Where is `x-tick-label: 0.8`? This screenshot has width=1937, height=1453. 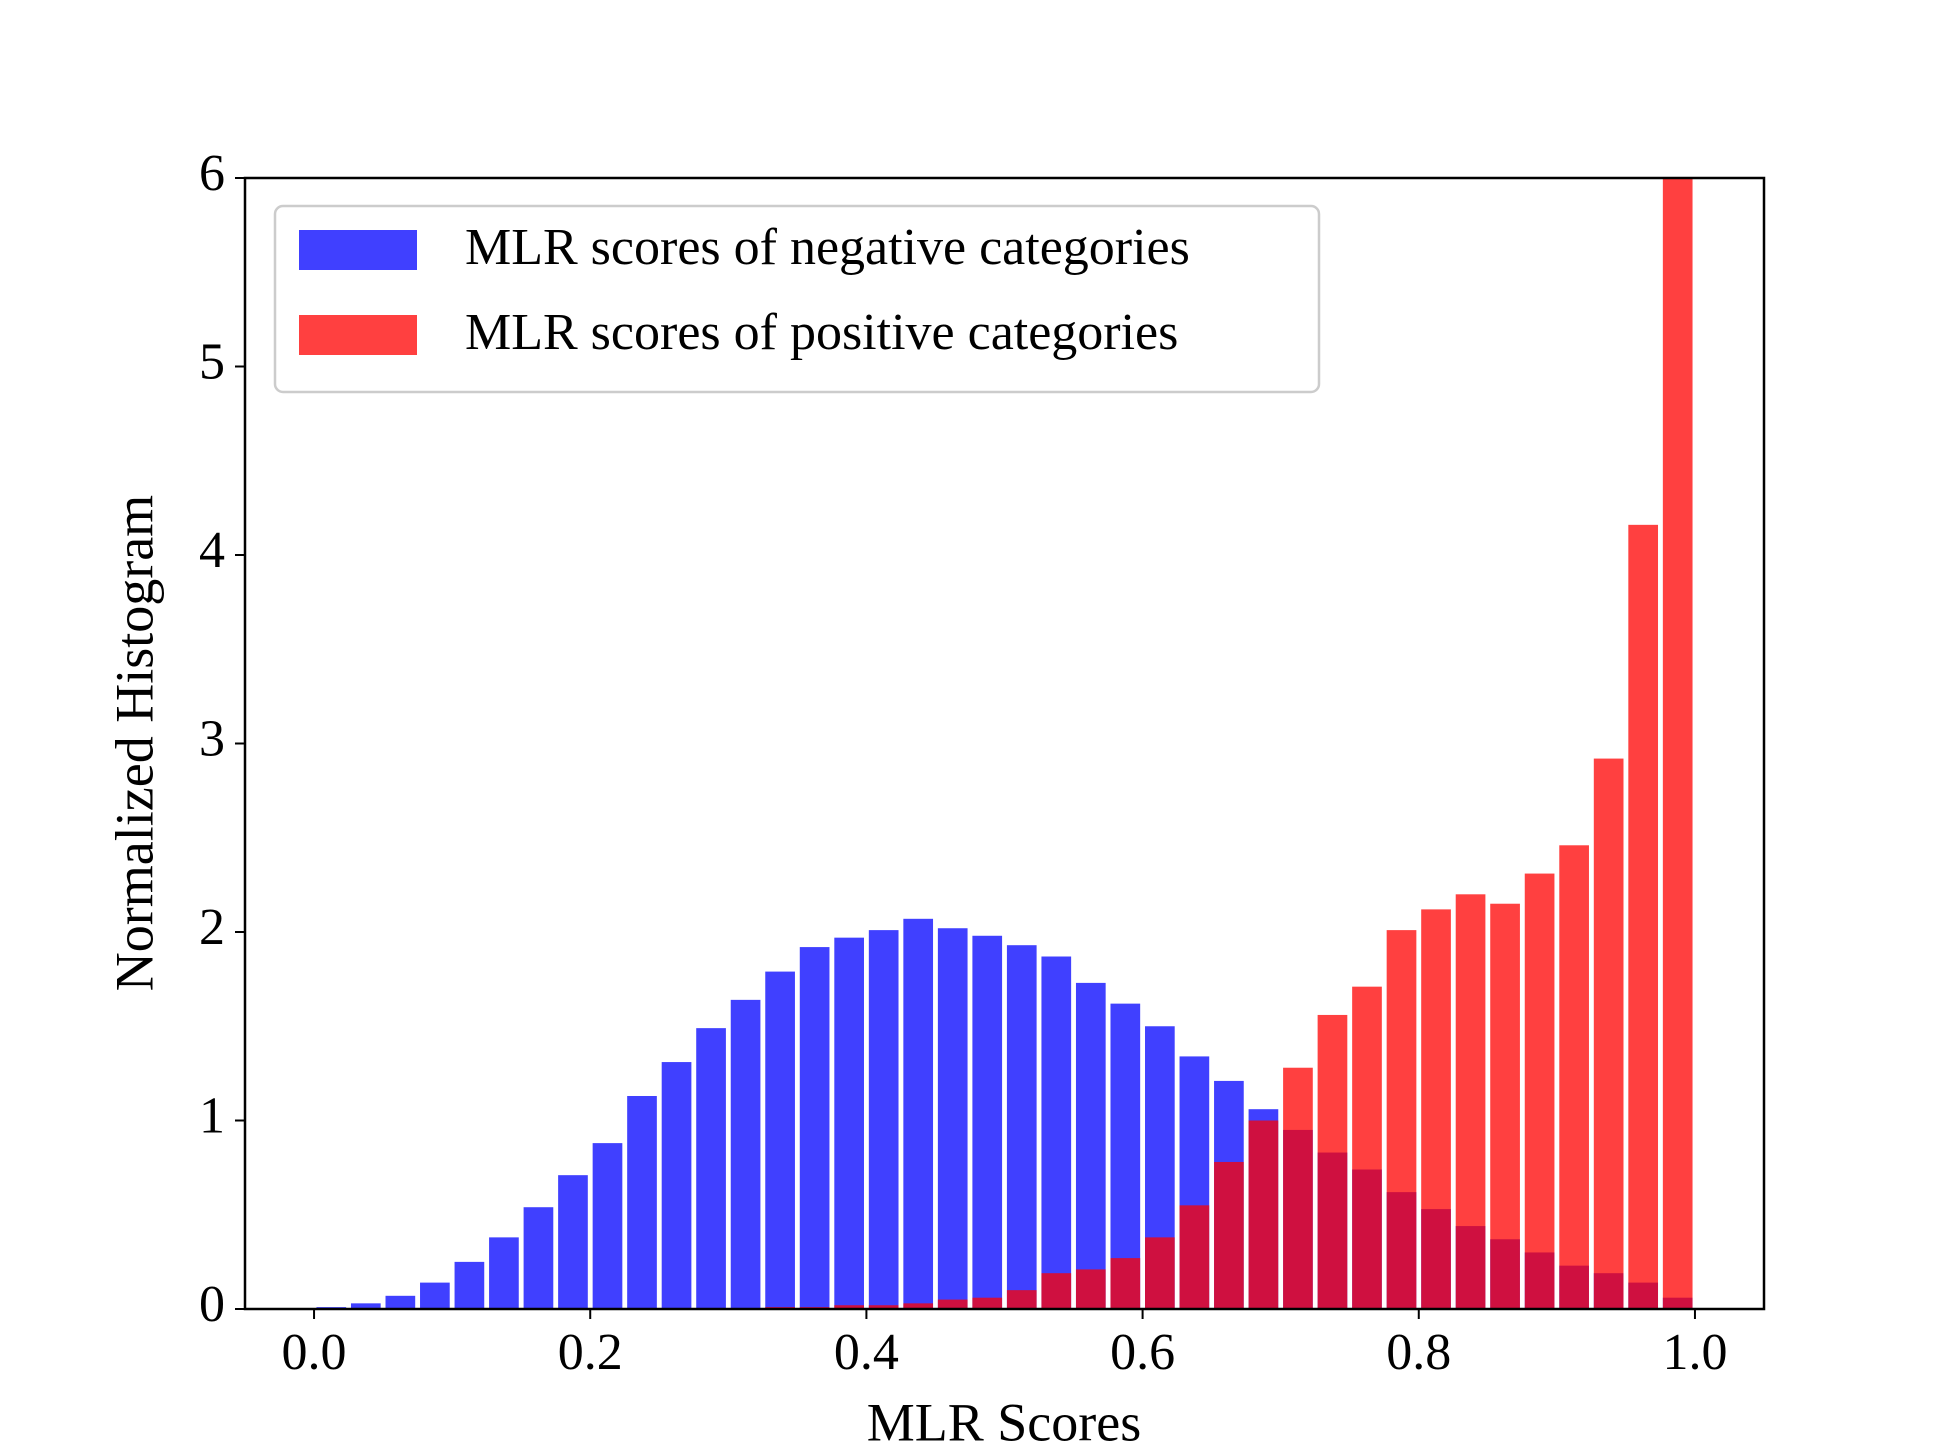 x-tick-label: 0.8 is located at coordinates (1418, 1352).